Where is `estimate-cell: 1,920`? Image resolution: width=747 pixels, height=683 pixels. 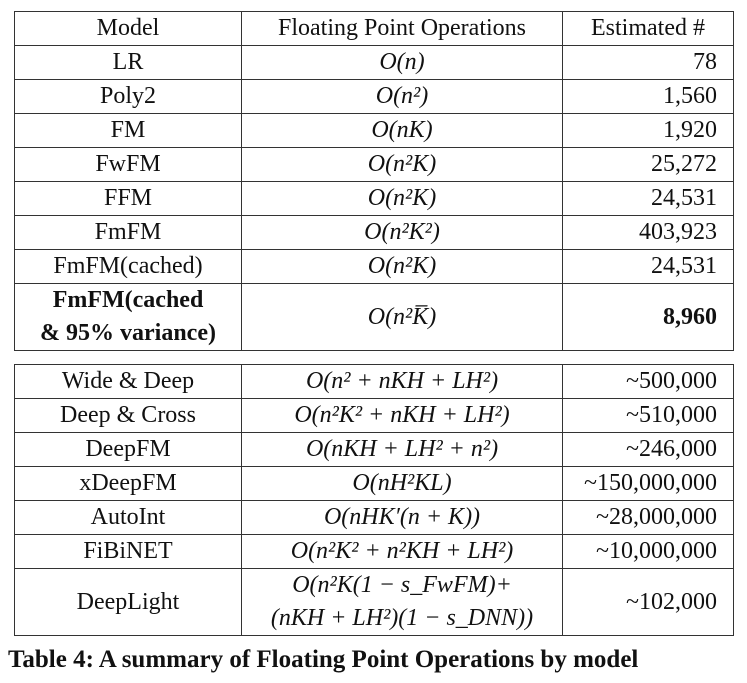
estimate-cell: 1,920 is located at coordinates (648, 130).